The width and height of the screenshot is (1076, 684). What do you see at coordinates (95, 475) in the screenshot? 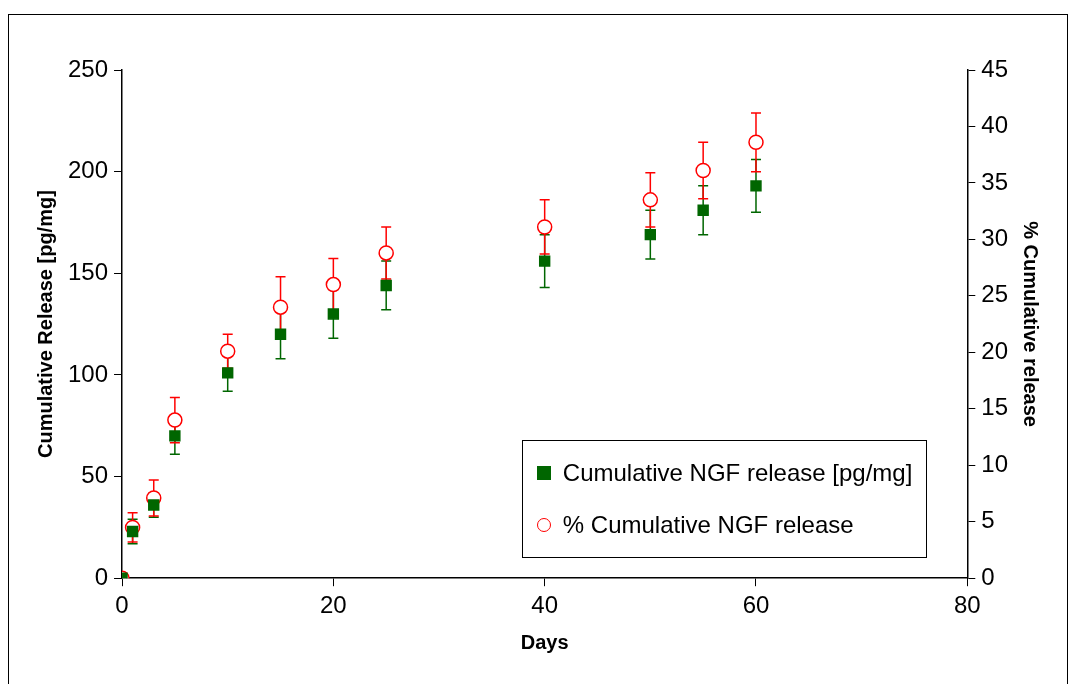
I see `y-tick-label: 50` at bounding box center [95, 475].